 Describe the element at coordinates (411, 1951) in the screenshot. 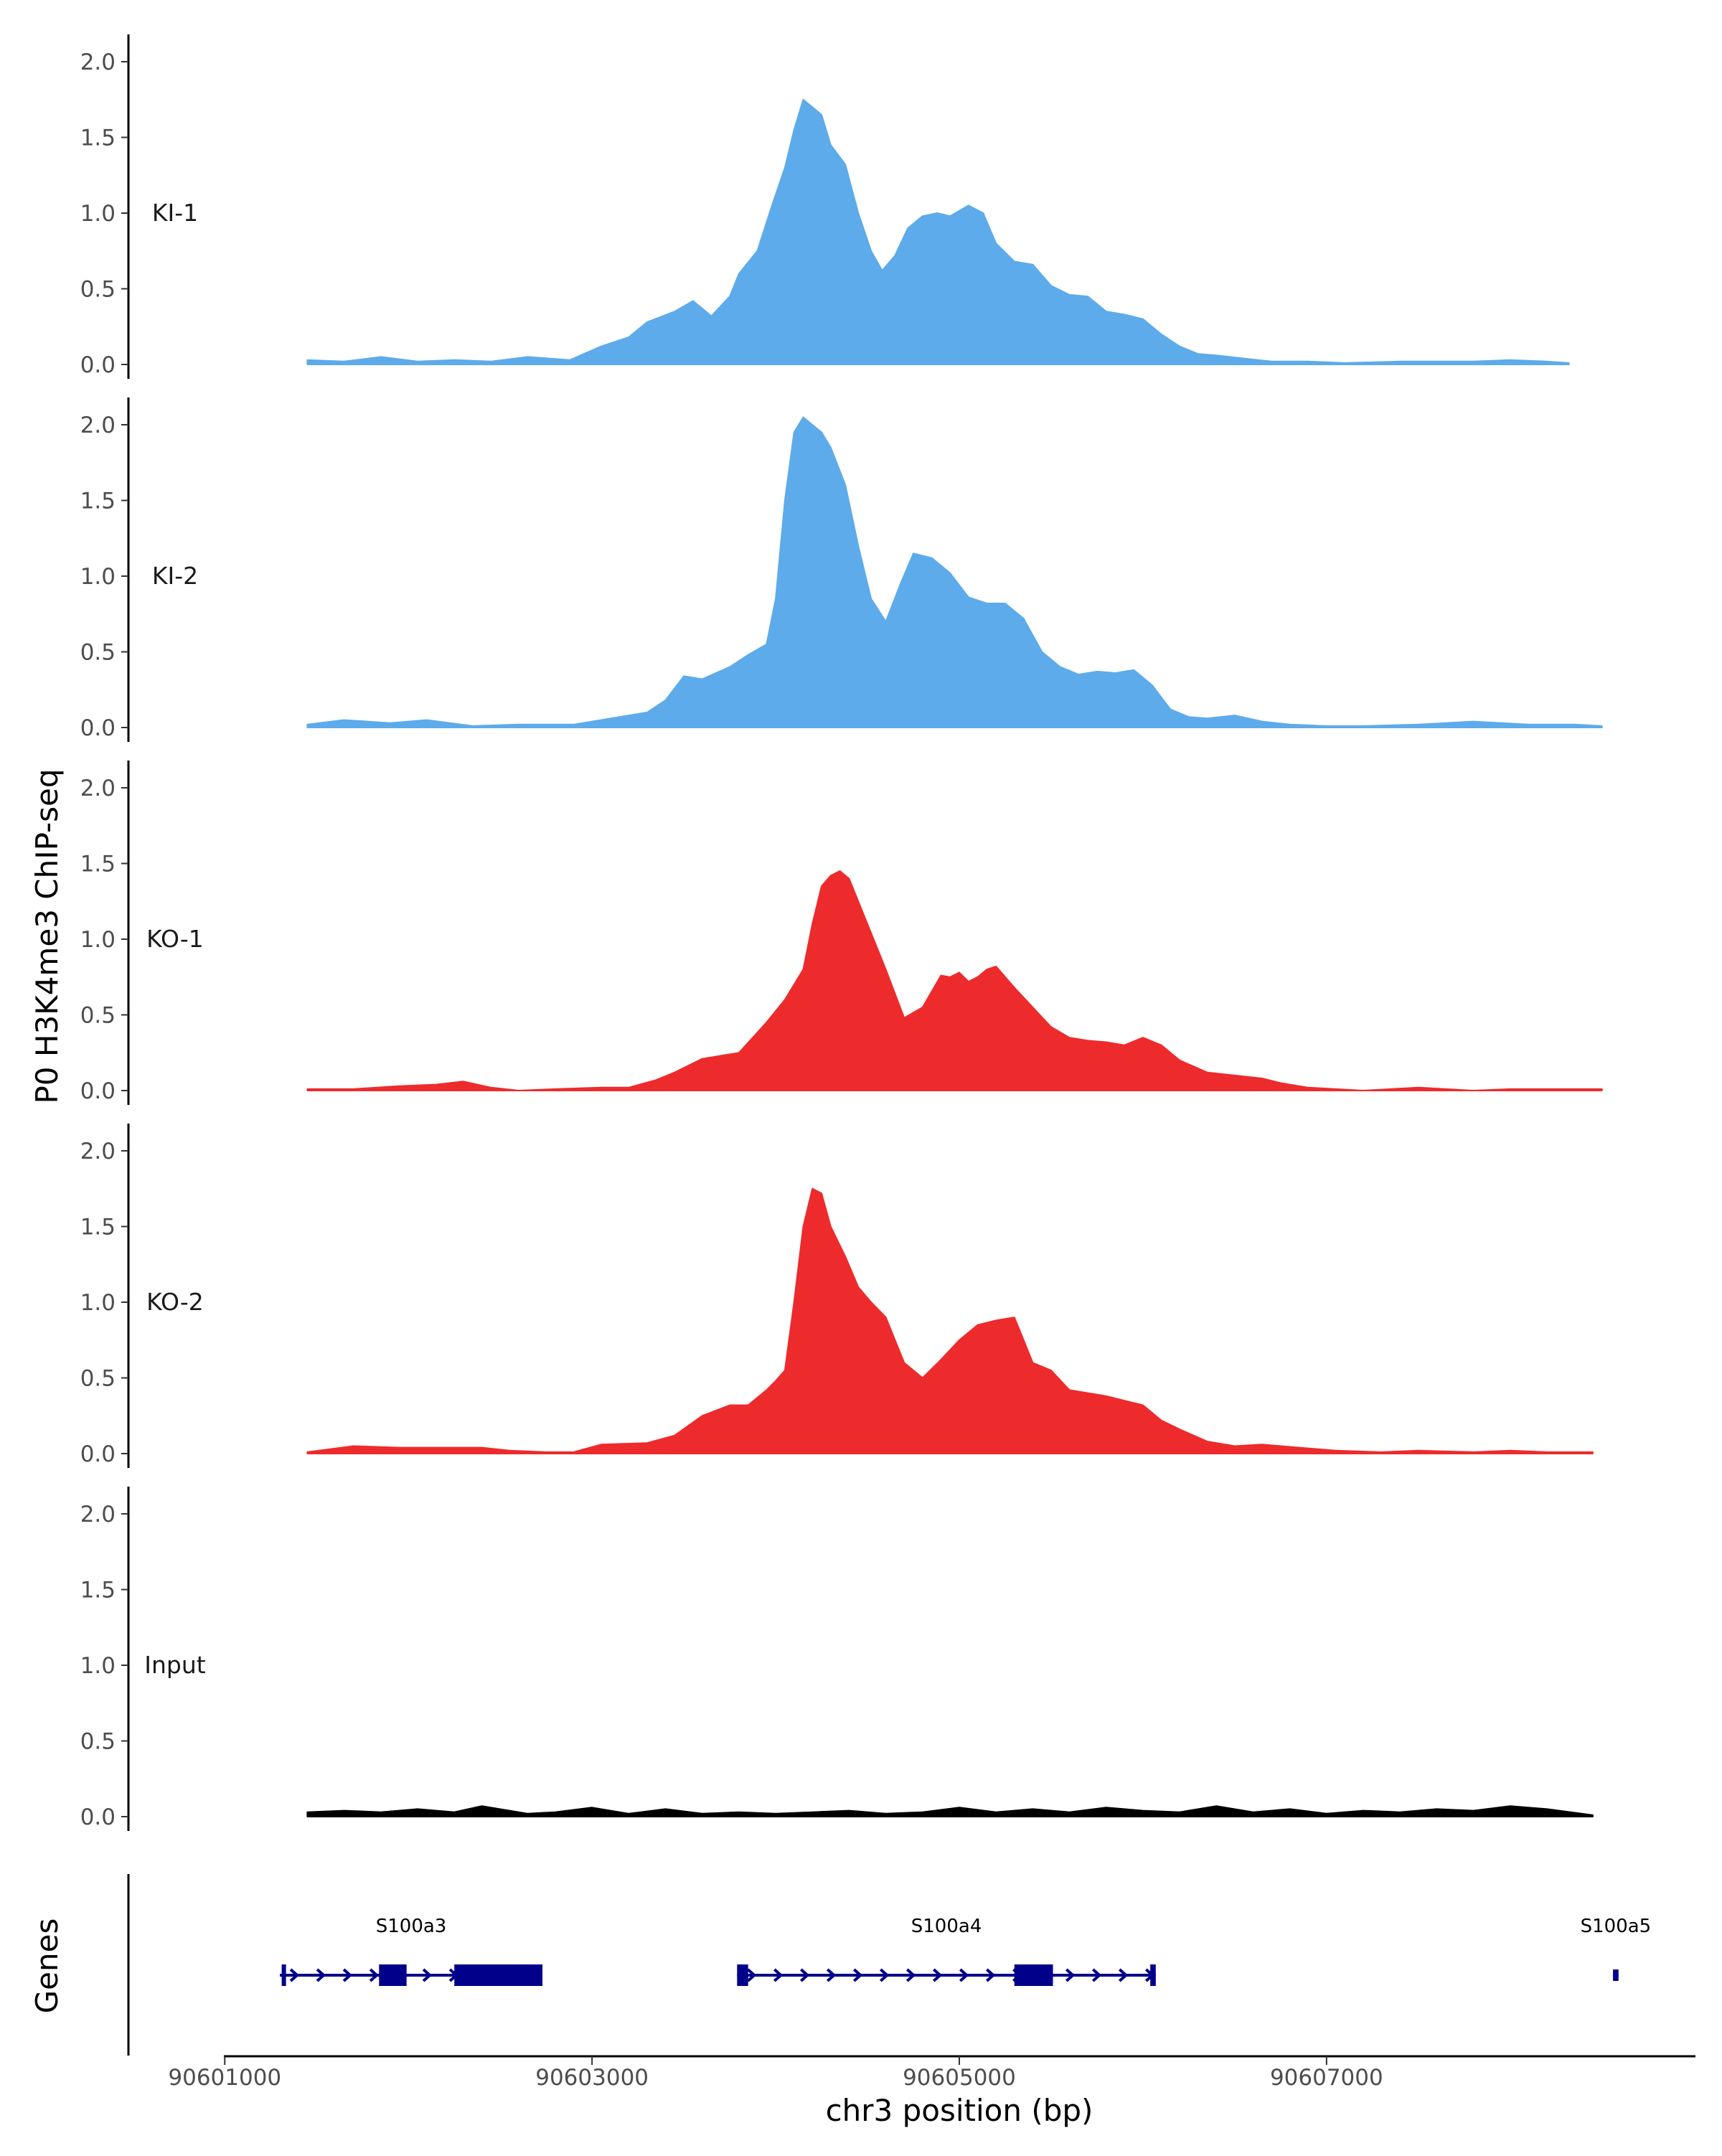

I see `gene-s100a3: S100a3` at that location.